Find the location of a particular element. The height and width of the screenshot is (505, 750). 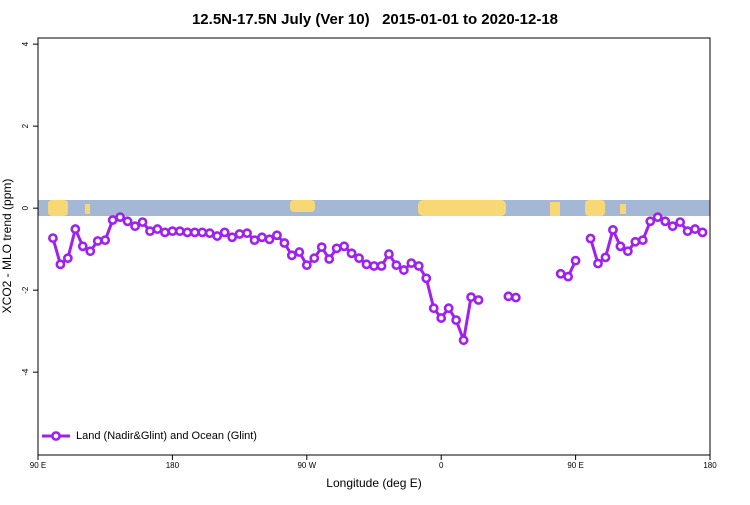

map-band is located at coordinates (374, 208).